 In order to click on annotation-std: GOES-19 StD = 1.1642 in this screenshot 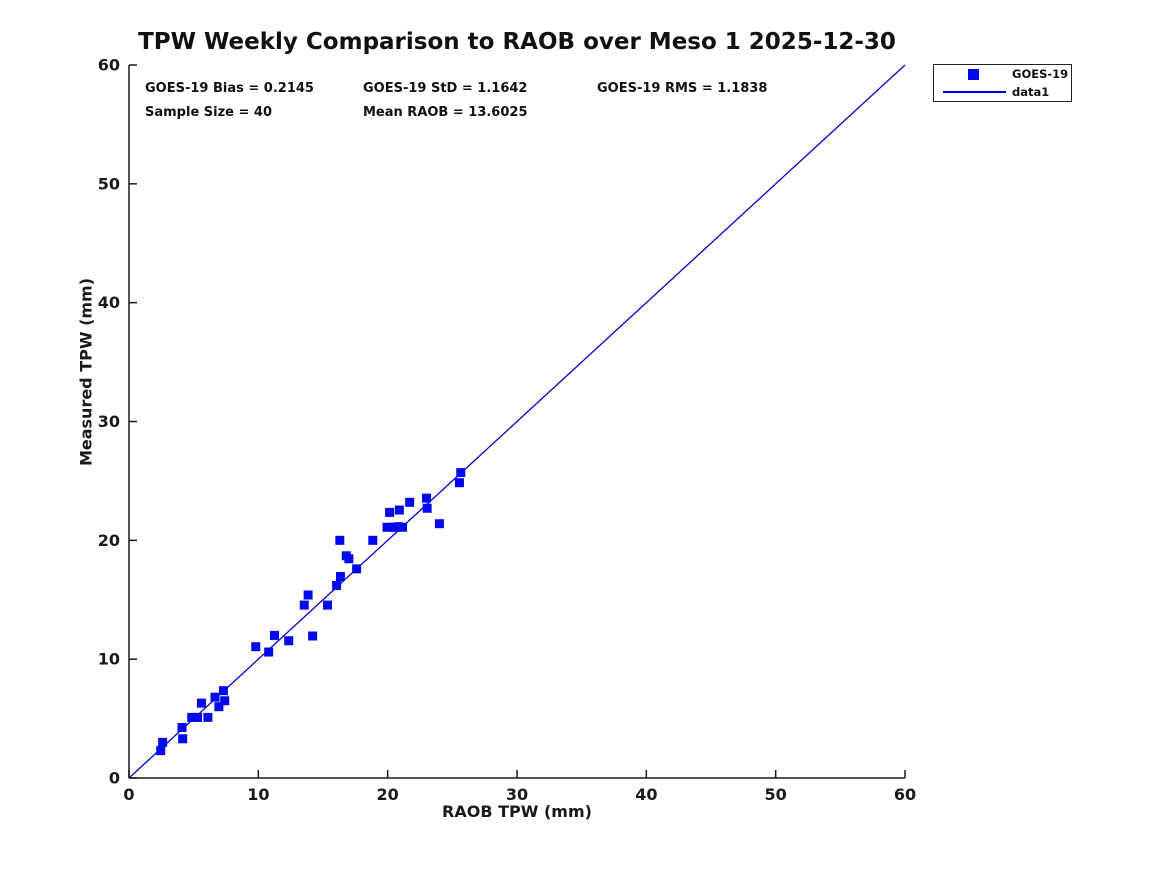, I will do `click(445, 88)`.